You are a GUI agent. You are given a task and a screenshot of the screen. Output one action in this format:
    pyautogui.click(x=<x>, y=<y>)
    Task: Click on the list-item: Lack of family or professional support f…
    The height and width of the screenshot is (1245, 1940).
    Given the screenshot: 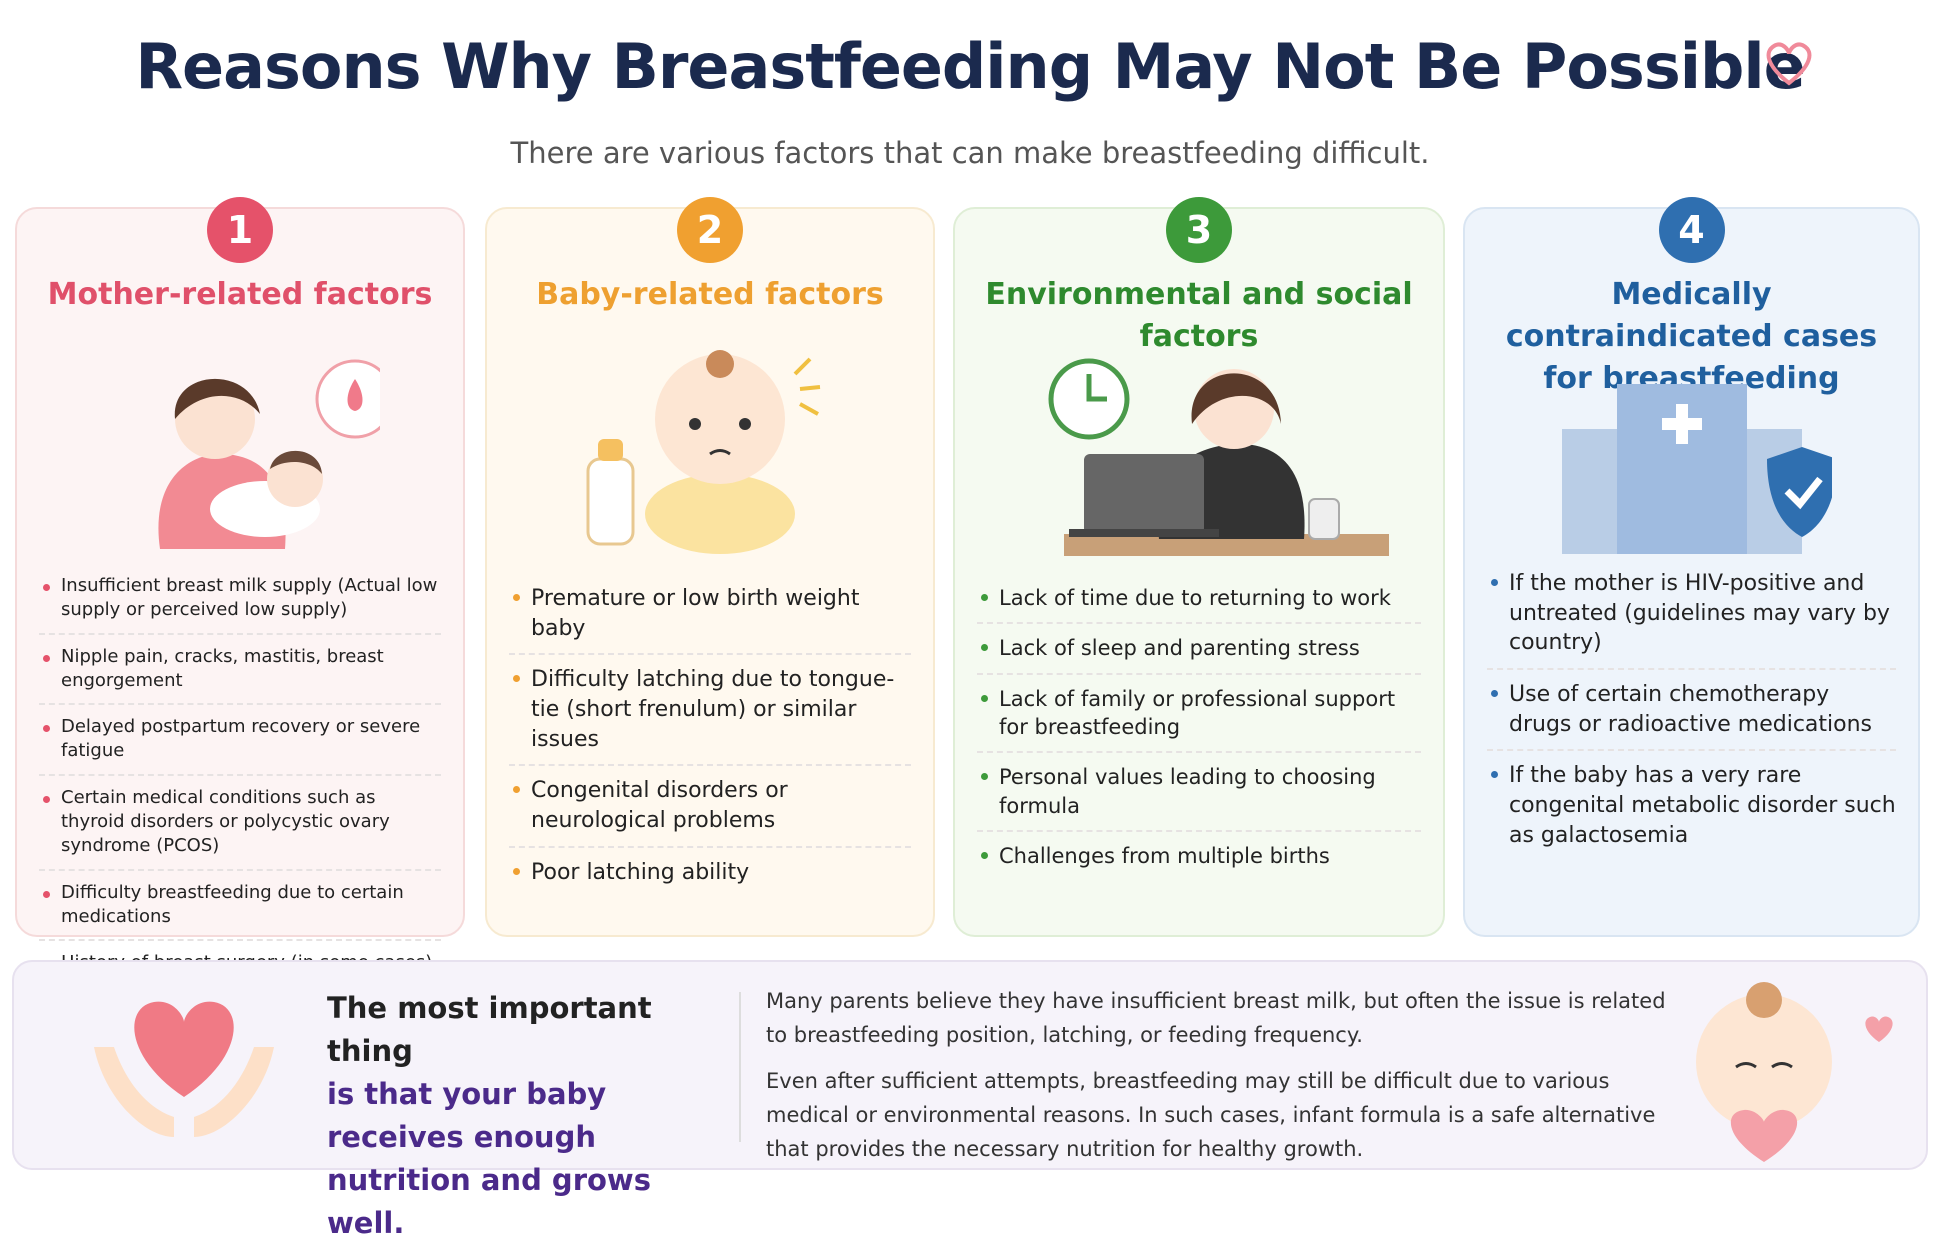 What is the action you would take?
    pyautogui.click(x=1199, y=714)
    